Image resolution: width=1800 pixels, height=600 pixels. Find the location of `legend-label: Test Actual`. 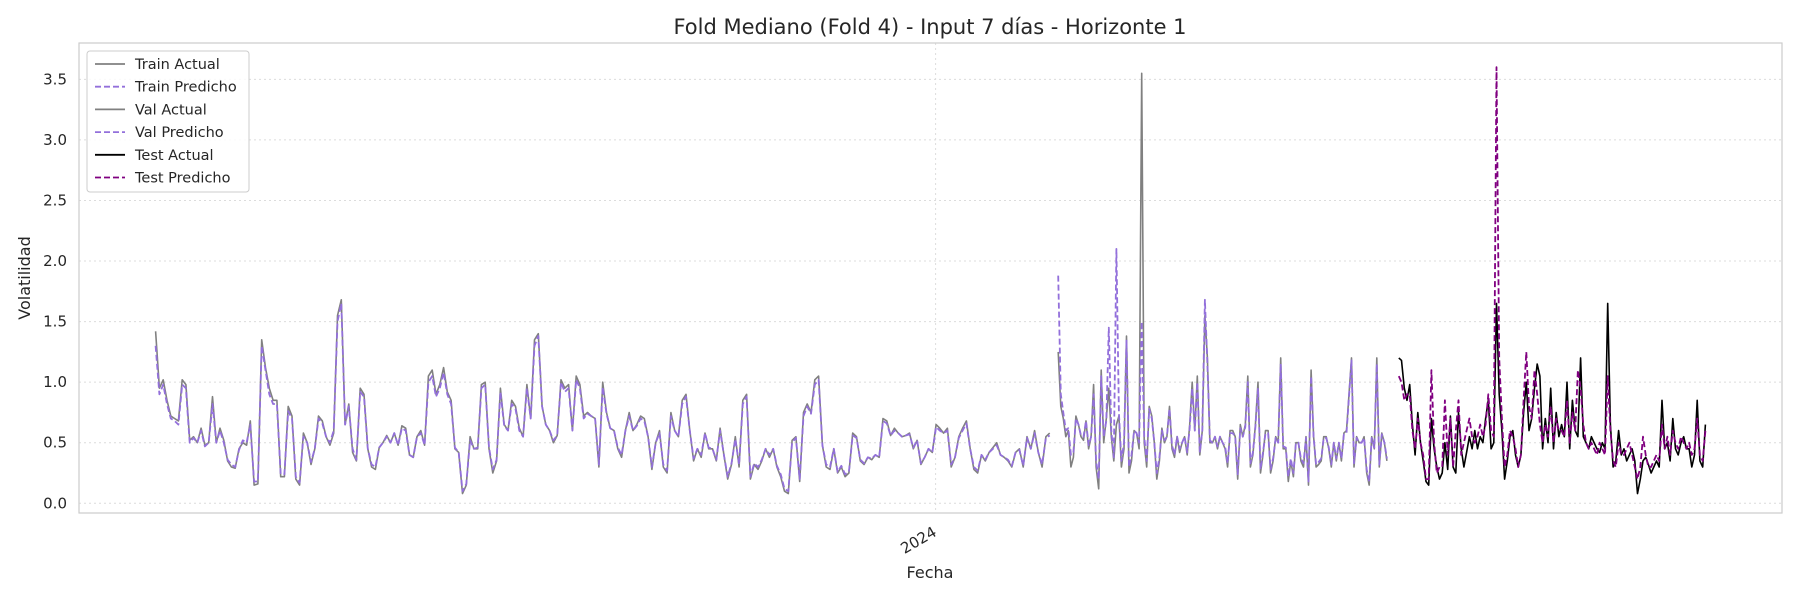

legend-label: Test Actual is located at coordinates (174, 156).